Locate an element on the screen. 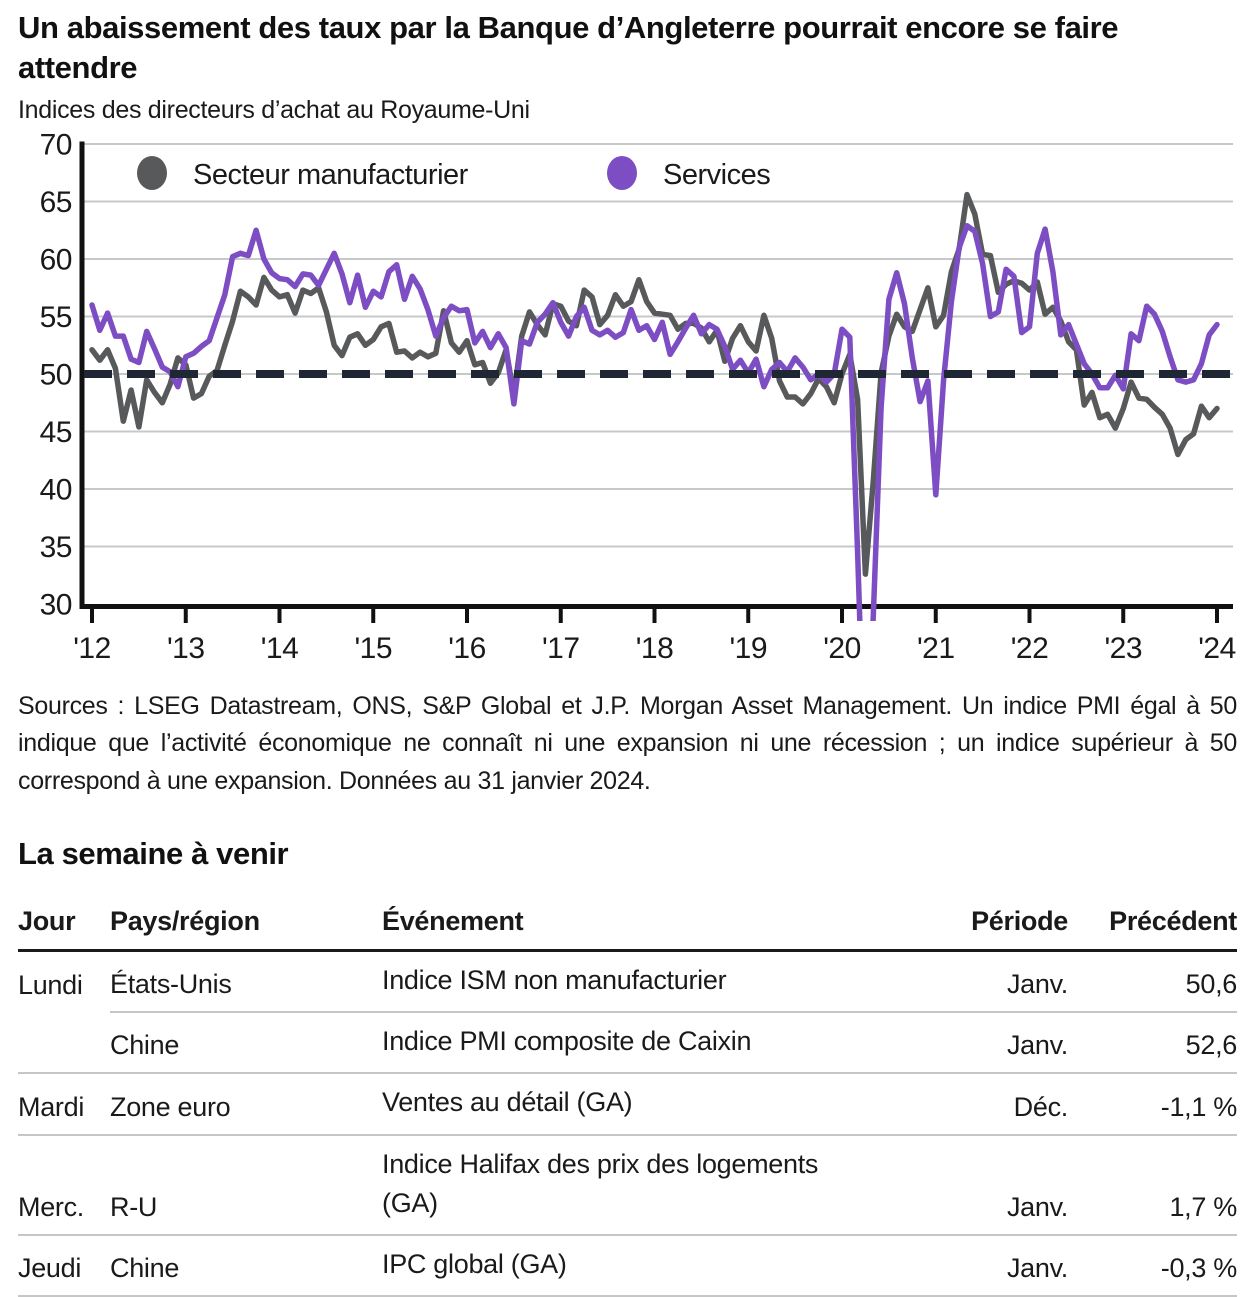  cell-periode: Déc. is located at coordinates (1022, 1104).